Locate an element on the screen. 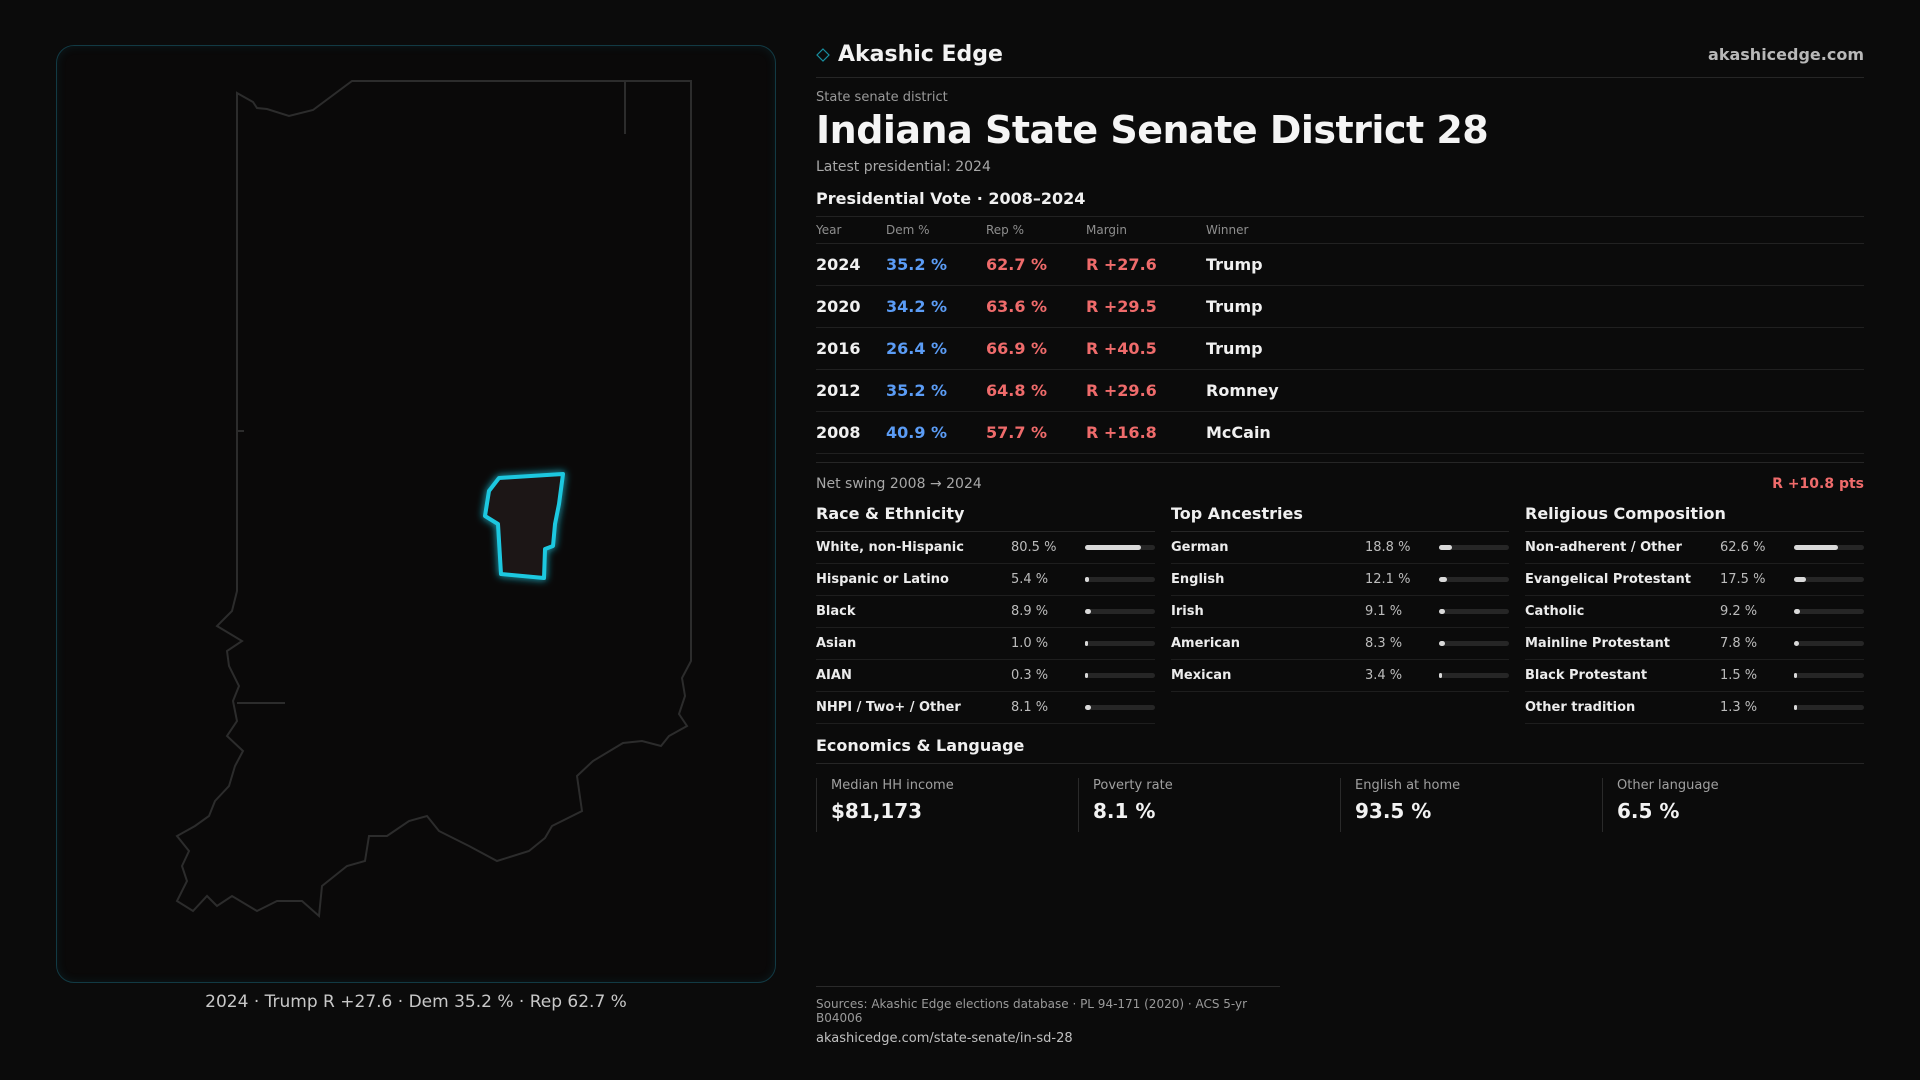 This screenshot has height=1080, width=1920. votes-section-title: Presidential Vote · 2008–2024 is located at coordinates (951, 198).